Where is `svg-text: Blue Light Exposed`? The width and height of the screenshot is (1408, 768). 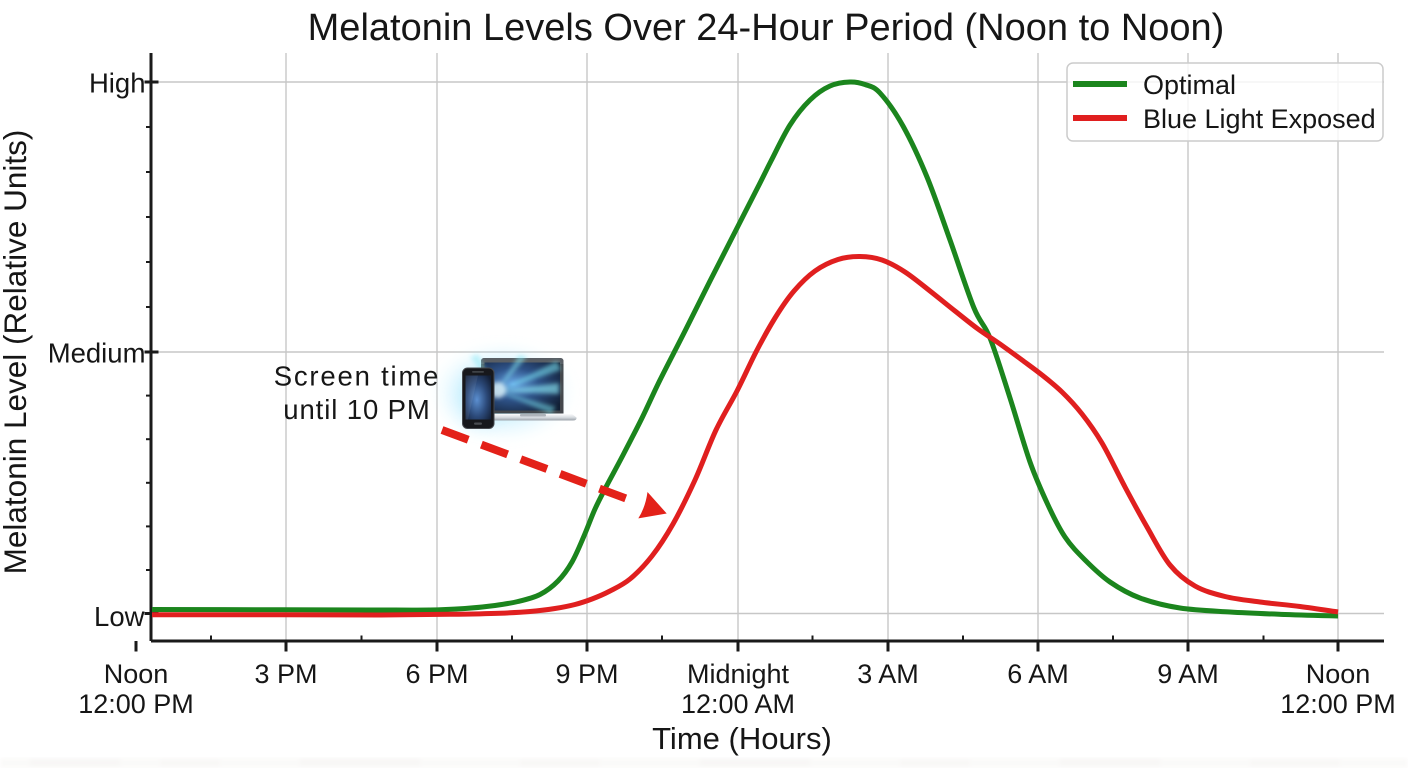
svg-text: Blue Light Exposed is located at coordinates (1259, 119).